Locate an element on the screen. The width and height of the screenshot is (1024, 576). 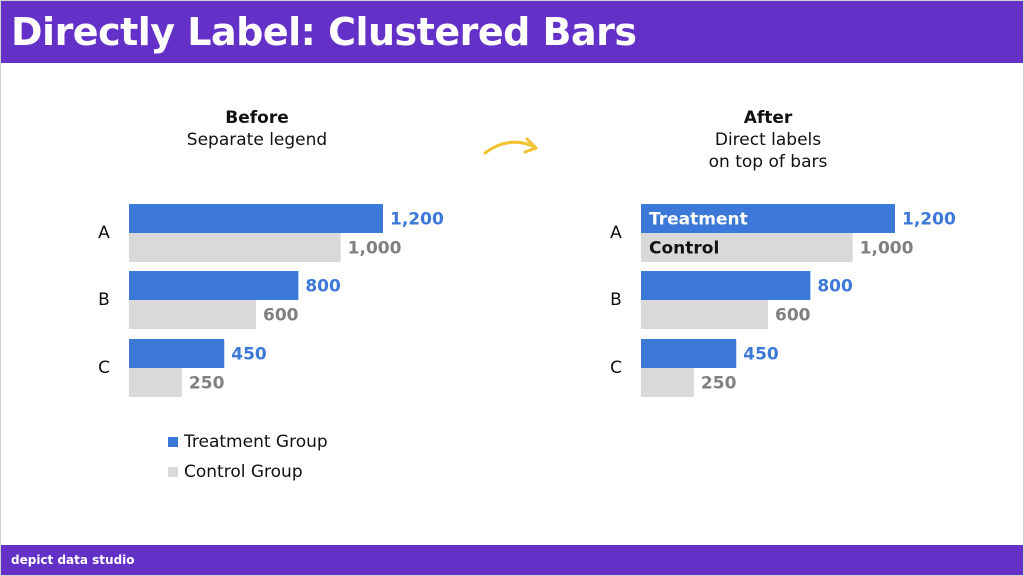
title-bar: Directly Label: Clustered Bars is located at coordinates (512, 32).